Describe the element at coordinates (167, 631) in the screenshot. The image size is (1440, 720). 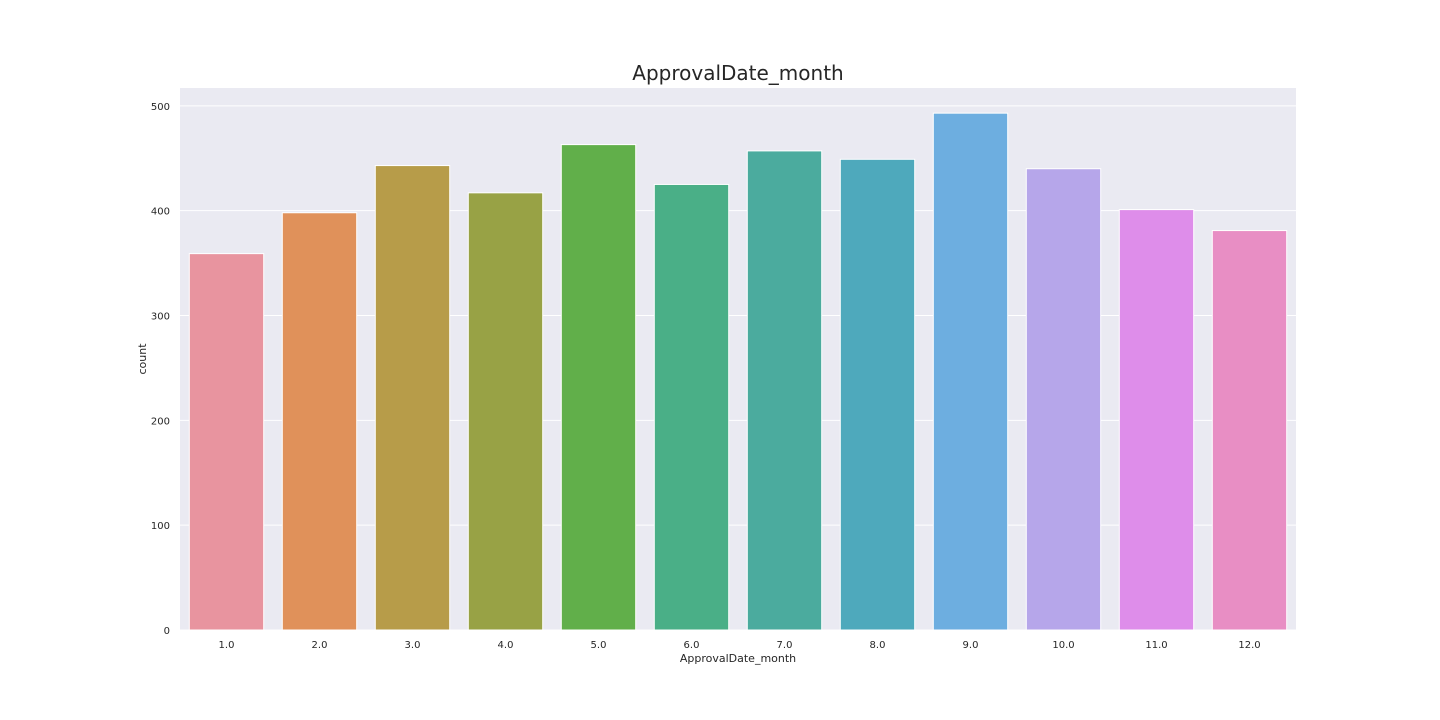
I see `y-tick-label: 0` at that location.